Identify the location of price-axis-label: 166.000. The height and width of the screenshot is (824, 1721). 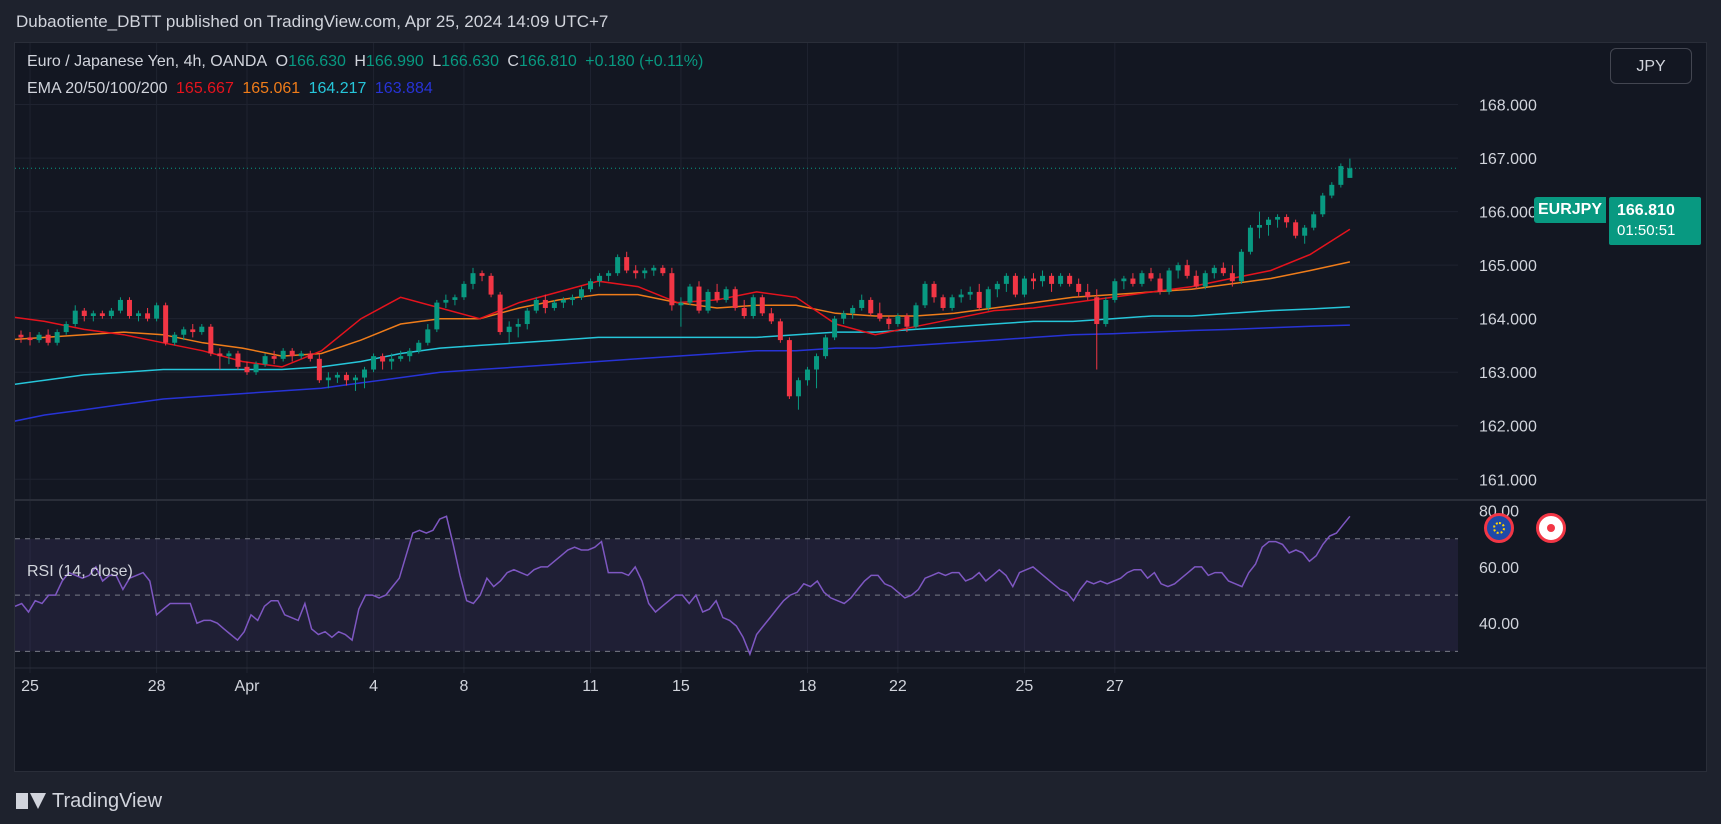
(1508, 213).